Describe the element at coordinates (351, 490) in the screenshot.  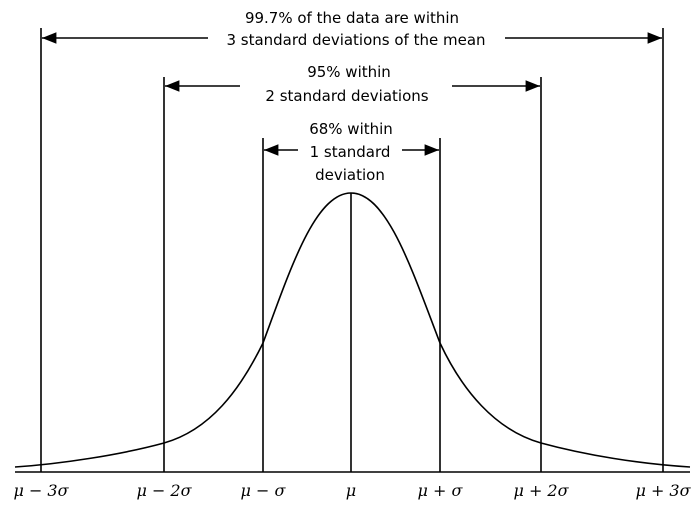
I see `axis-label: μ` at that location.